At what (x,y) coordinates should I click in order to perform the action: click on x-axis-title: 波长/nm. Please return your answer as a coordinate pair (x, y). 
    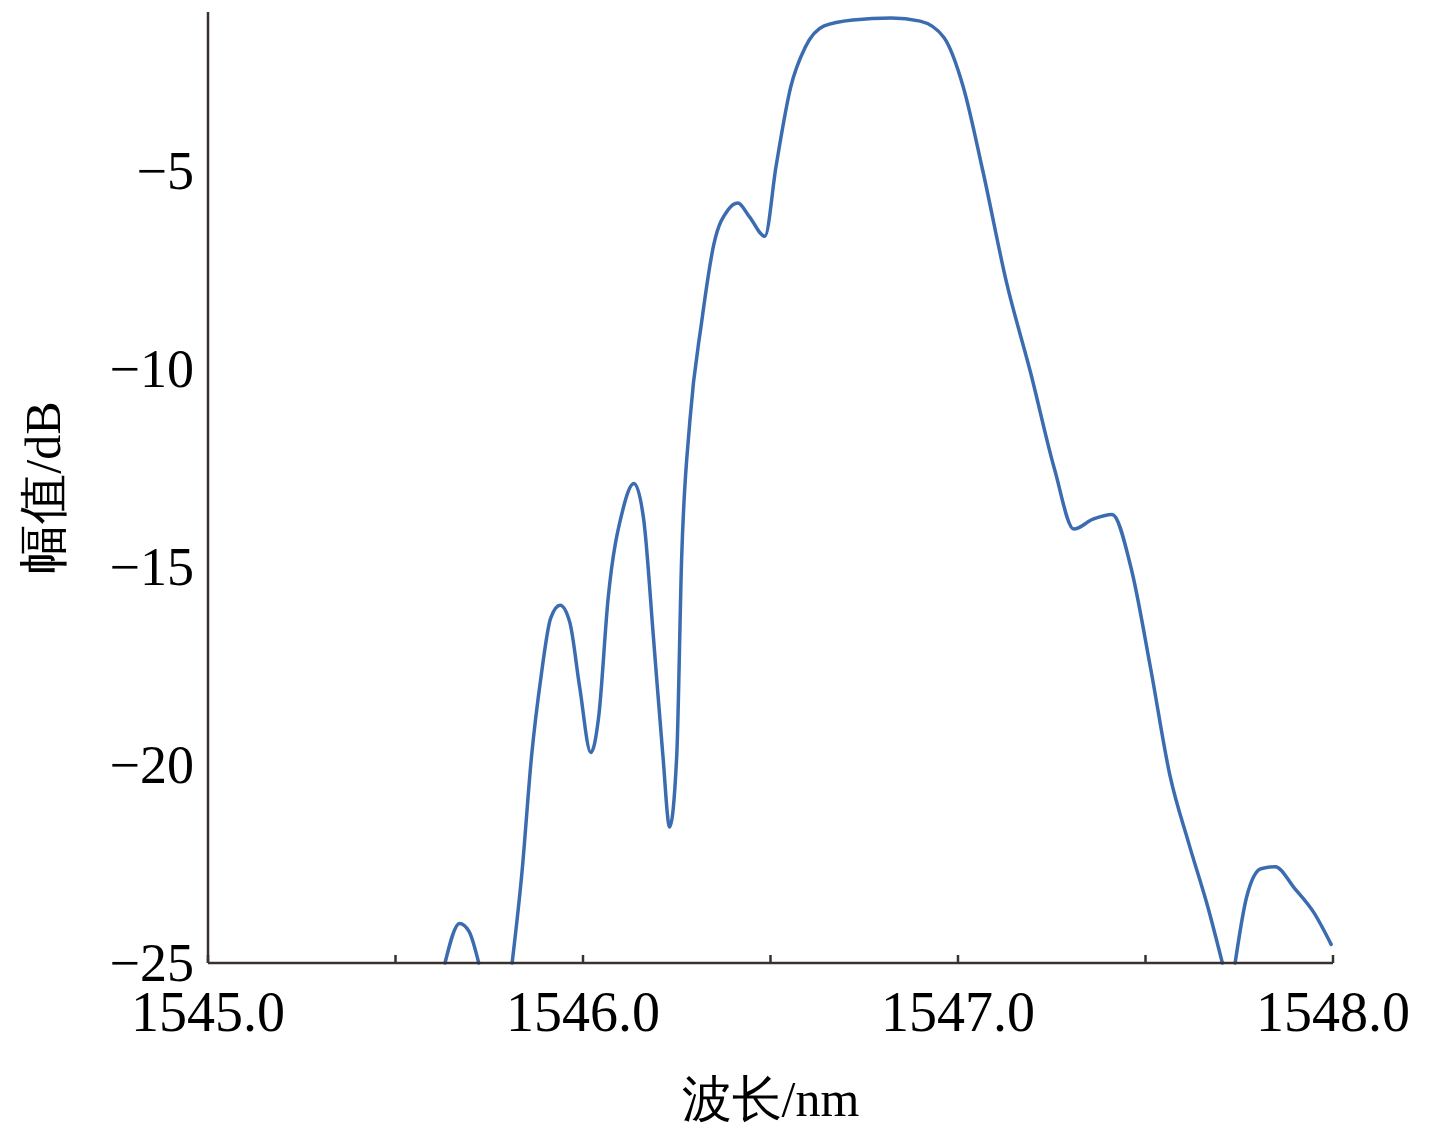
    Looking at the image, I should click on (770, 1099).